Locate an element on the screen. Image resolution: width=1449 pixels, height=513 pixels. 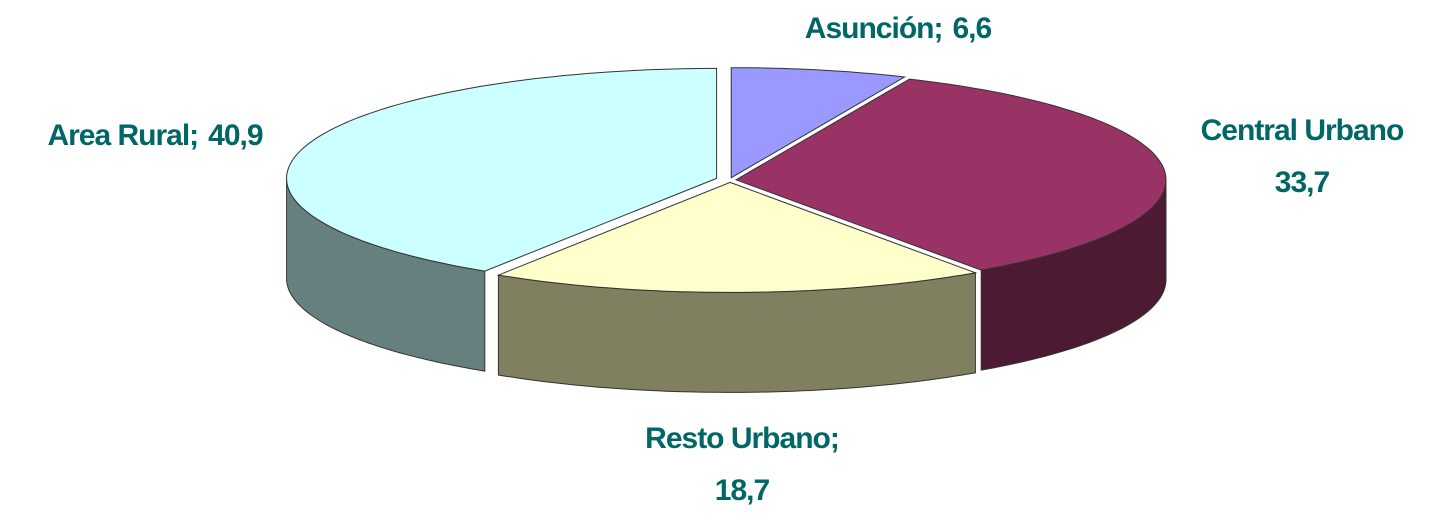
label-name: Central Urbano is located at coordinates (1302, 130).